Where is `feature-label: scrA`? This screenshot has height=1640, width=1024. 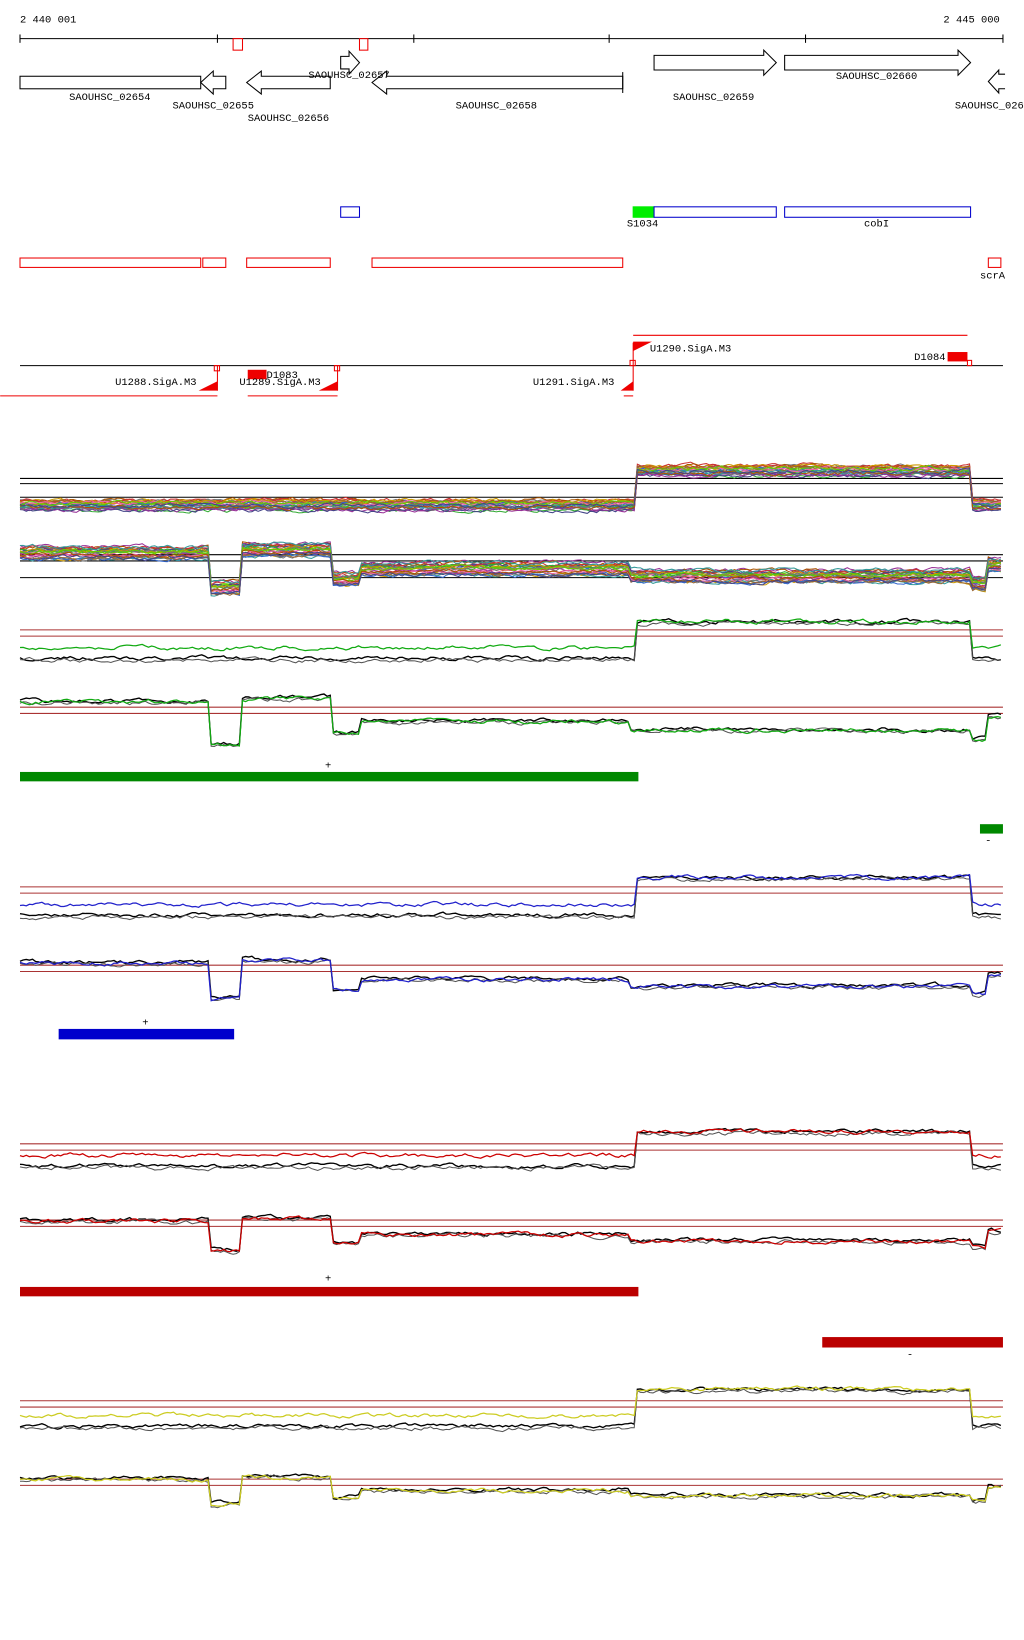 feature-label: scrA is located at coordinates (993, 277).